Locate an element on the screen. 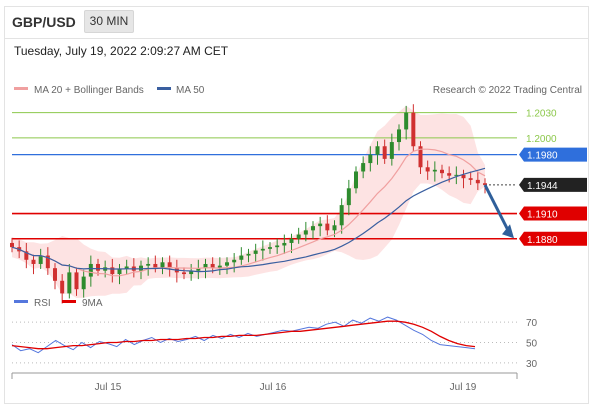 The image size is (591, 408). copyright-notice: Research © 2022 Trading Central is located at coordinates (507, 90).